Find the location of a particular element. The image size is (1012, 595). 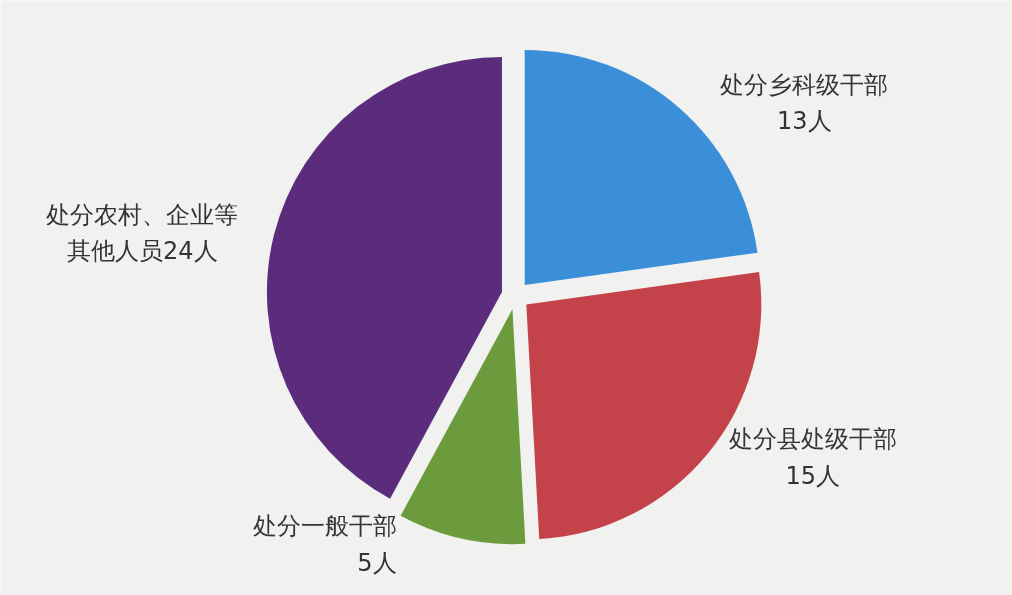

data-label: 5人 is located at coordinates (377, 562).